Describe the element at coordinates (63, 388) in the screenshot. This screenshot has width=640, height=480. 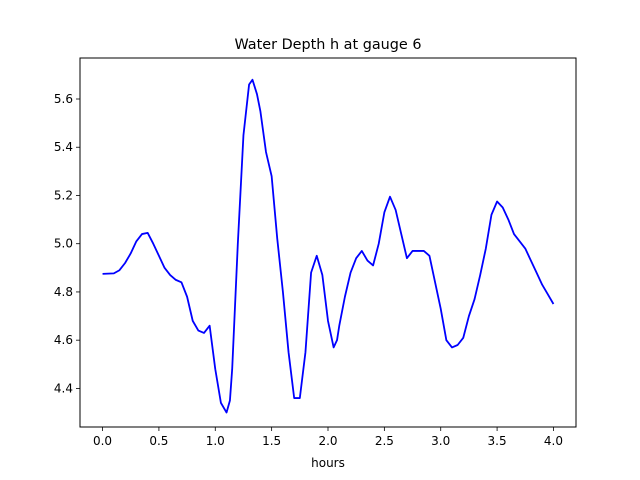
I see `y-tick-label: 4.4` at that location.